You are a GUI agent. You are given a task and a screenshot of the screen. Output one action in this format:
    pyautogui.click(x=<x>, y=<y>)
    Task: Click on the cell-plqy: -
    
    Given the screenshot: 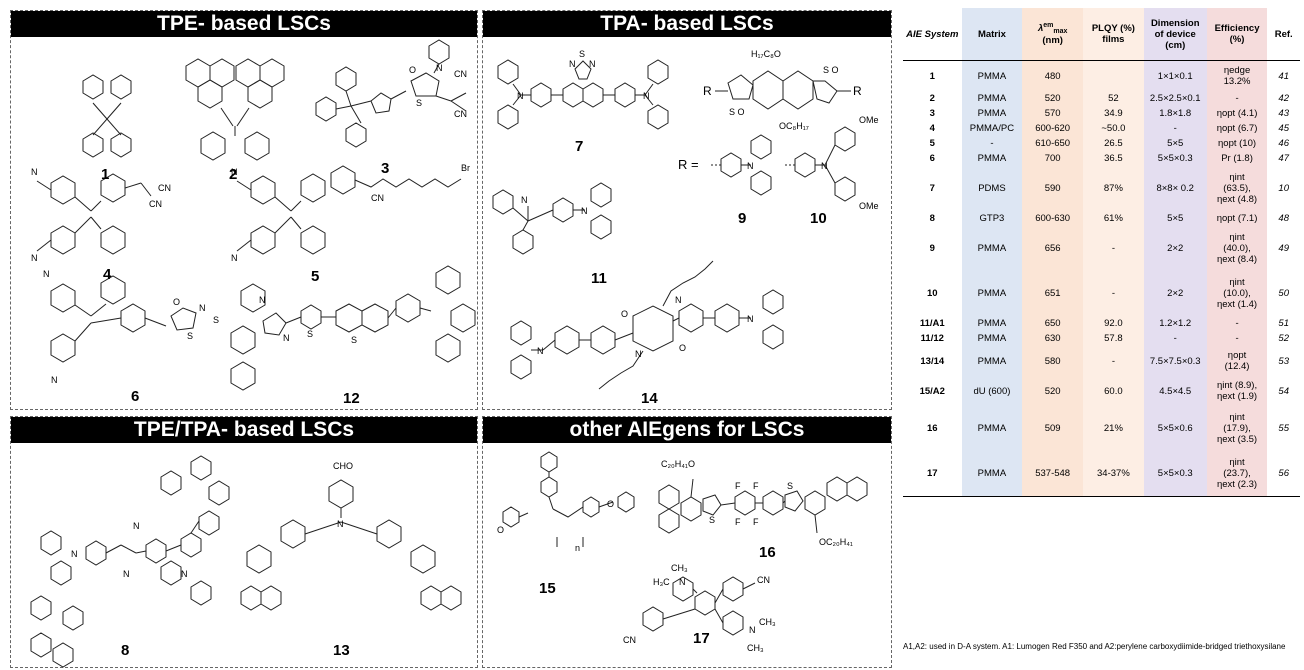 What is the action you would take?
    pyautogui.click(x=1113, y=361)
    